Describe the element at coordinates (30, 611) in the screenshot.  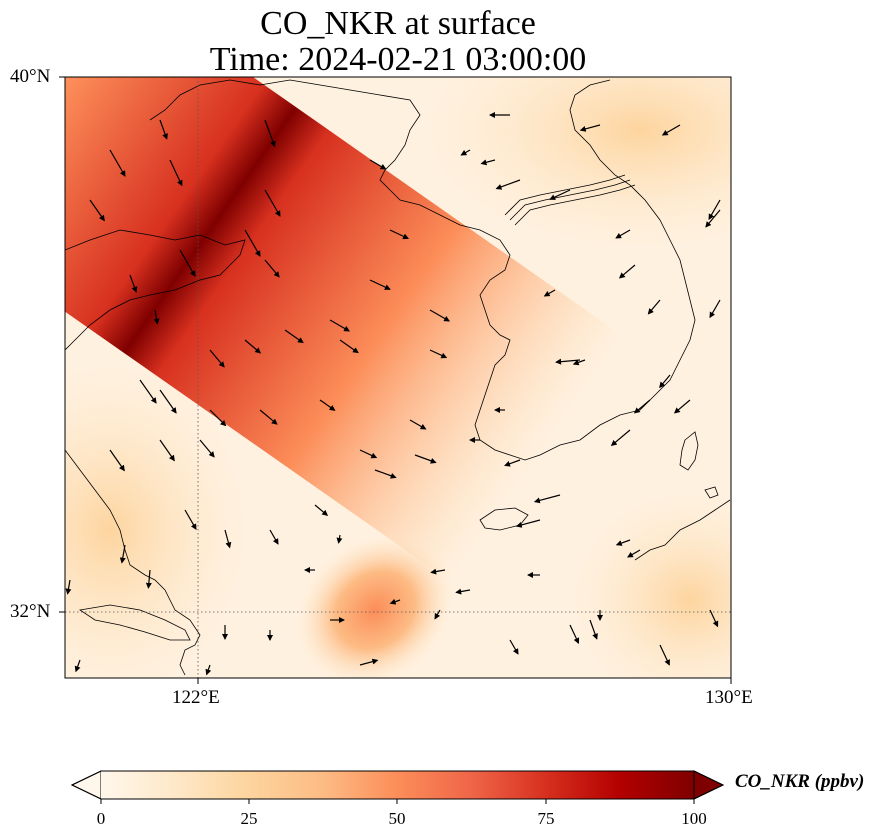
I see `lat-tick-label-32: 32°N` at that location.